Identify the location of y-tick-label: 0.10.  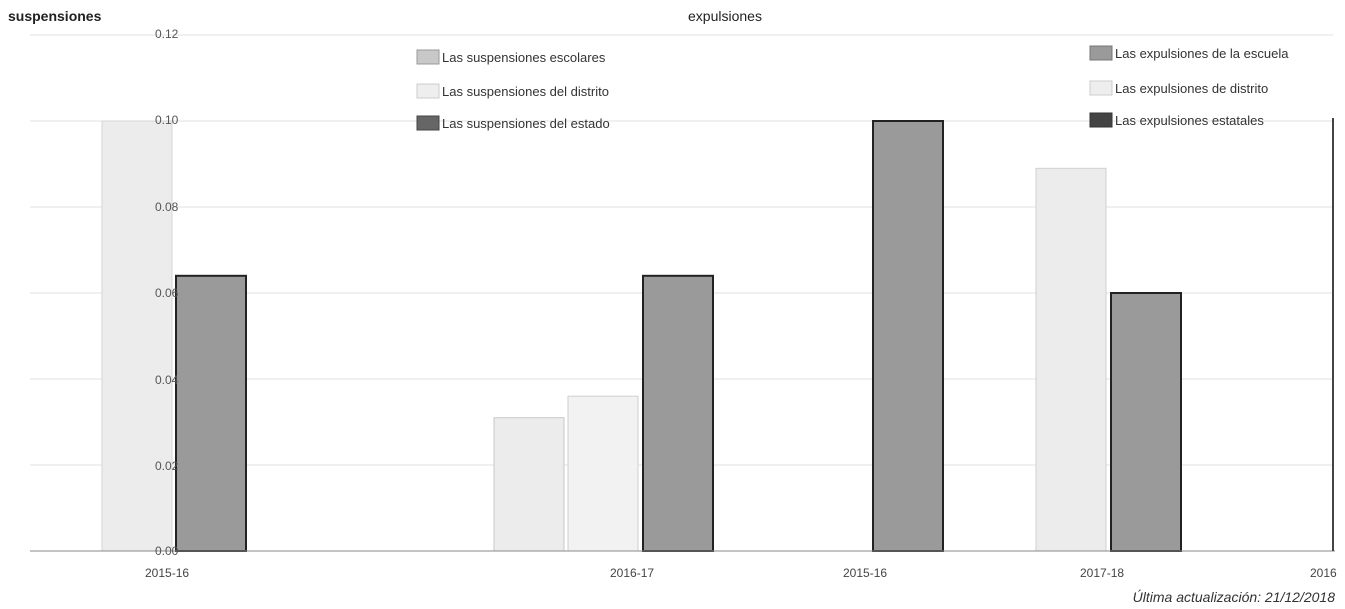
(167, 120).